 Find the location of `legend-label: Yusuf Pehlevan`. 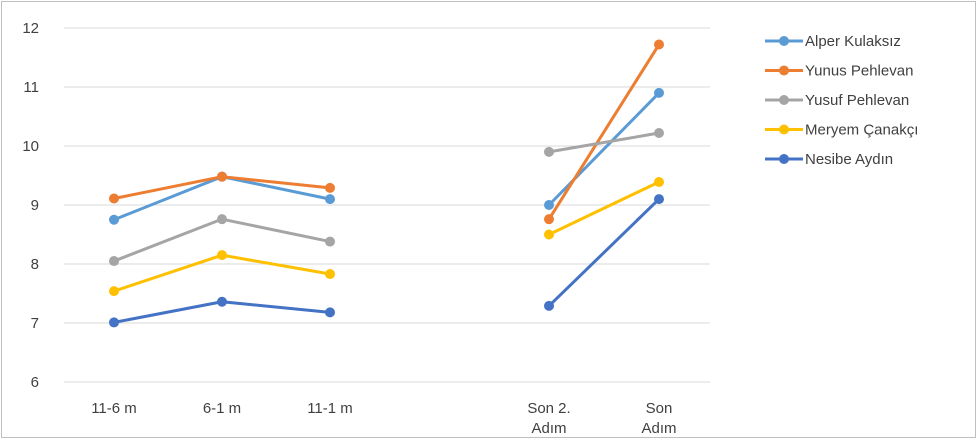

legend-label: Yusuf Pehlevan is located at coordinates (857, 100).